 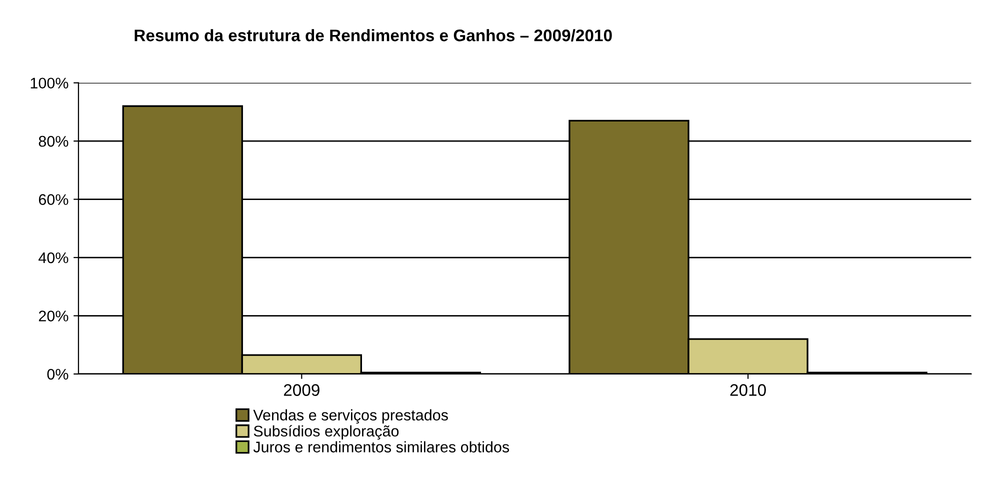 I want to click on legend-label: Subsídios exploração, so click(x=326, y=432).